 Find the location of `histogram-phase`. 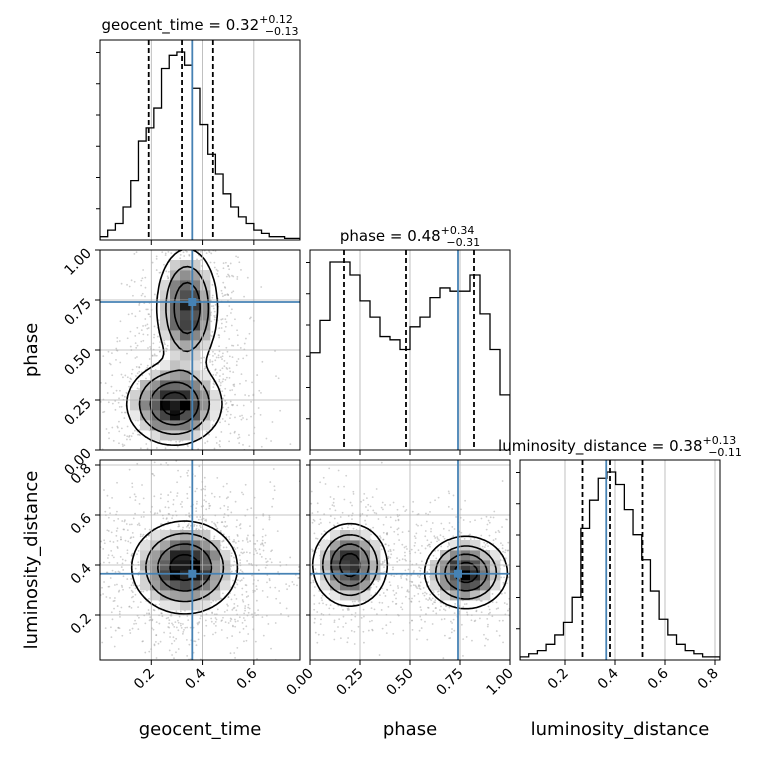

histogram-phase is located at coordinates (410, 355).